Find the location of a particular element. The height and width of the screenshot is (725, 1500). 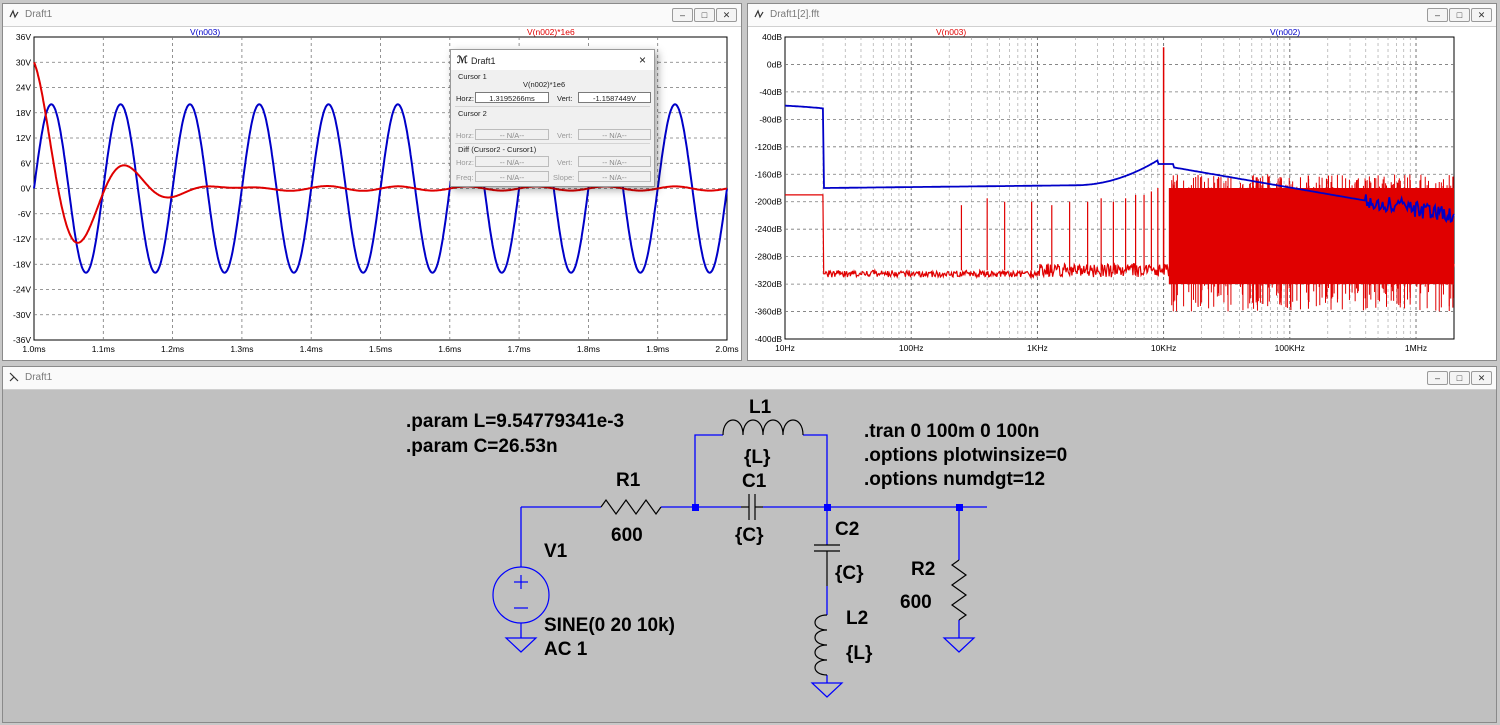

c1-value: {C} is located at coordinates (749, 536).